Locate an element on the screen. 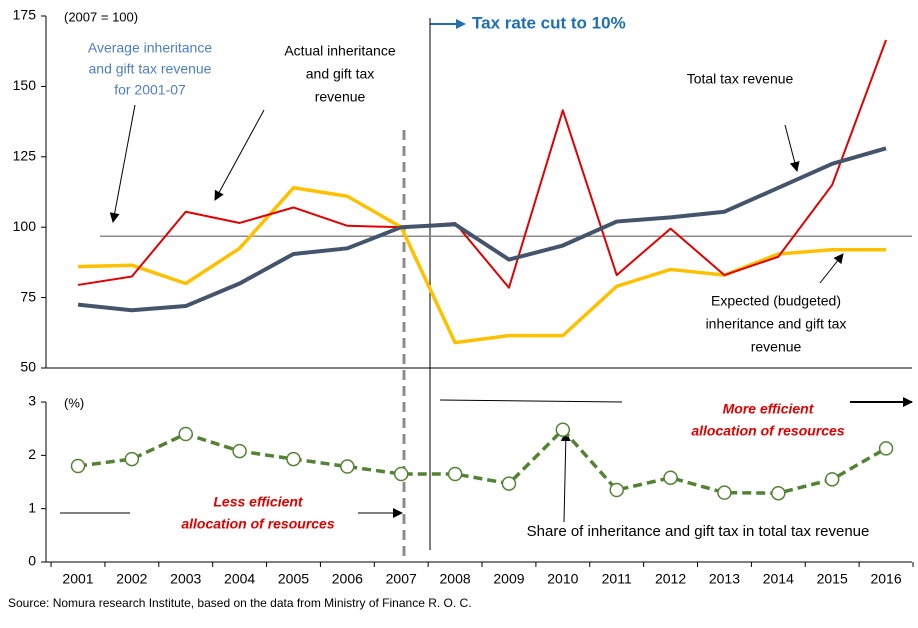 The image size is (918, 628). annotation: inheritance and gift tax is located at coordinates (776, 324).